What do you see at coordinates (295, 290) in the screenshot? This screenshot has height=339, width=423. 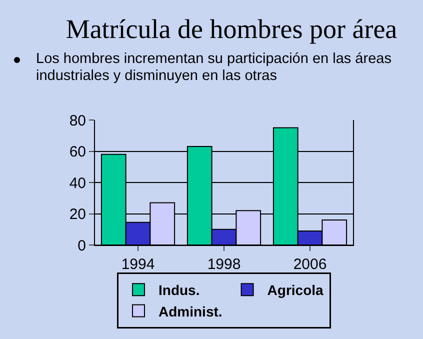 I see `legend-label: Agricola` at bounding box center [295, 290].